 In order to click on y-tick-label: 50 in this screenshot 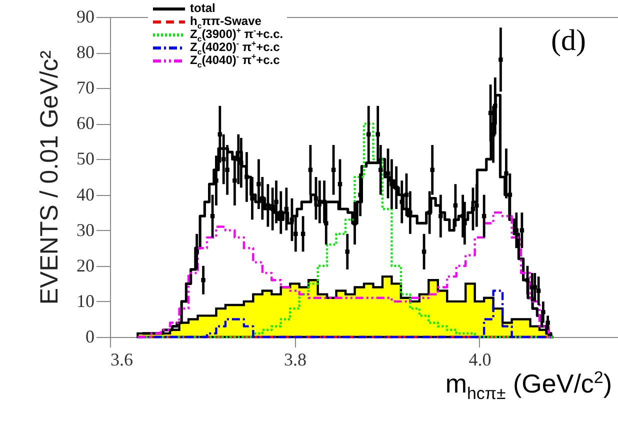, I will do `click(85, 158)`.